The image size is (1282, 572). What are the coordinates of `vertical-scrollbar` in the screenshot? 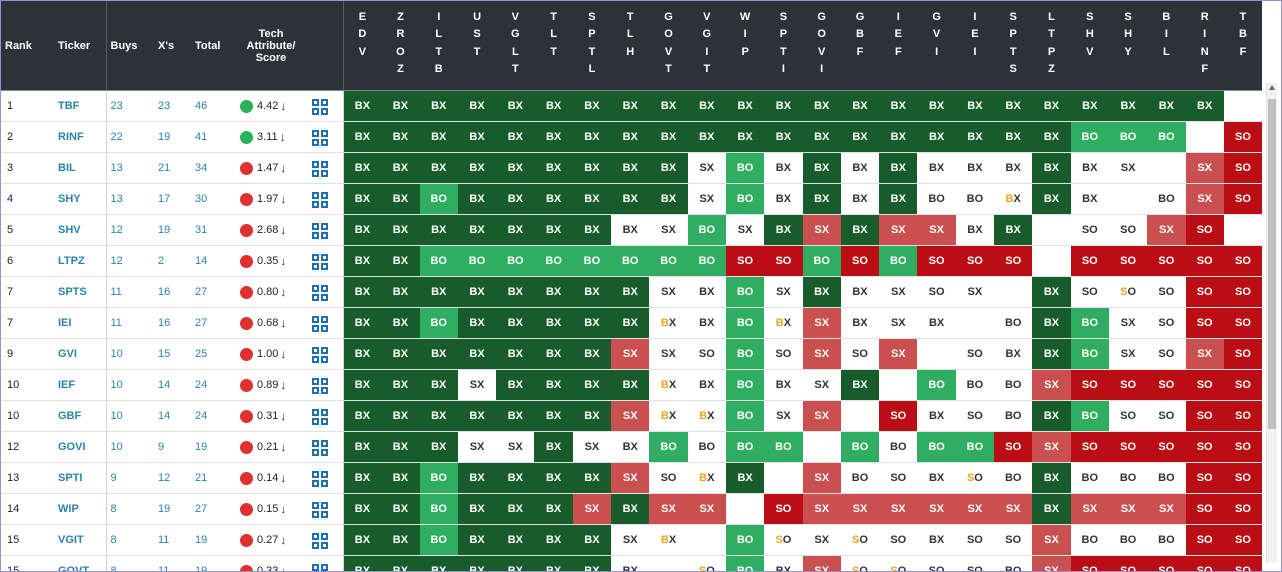 It's located at (1271, 323).